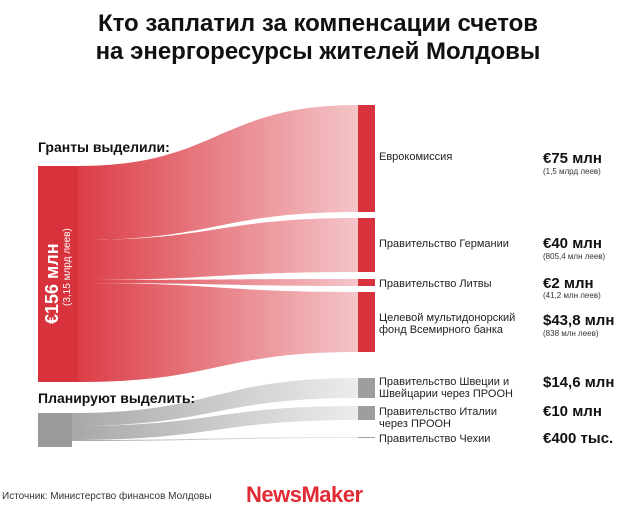 The height and width of the screenshot is (512, 636). Describe the element at coordinates (366, 388) in the screenshot. I see `node-sweden-switzerland` at that location.